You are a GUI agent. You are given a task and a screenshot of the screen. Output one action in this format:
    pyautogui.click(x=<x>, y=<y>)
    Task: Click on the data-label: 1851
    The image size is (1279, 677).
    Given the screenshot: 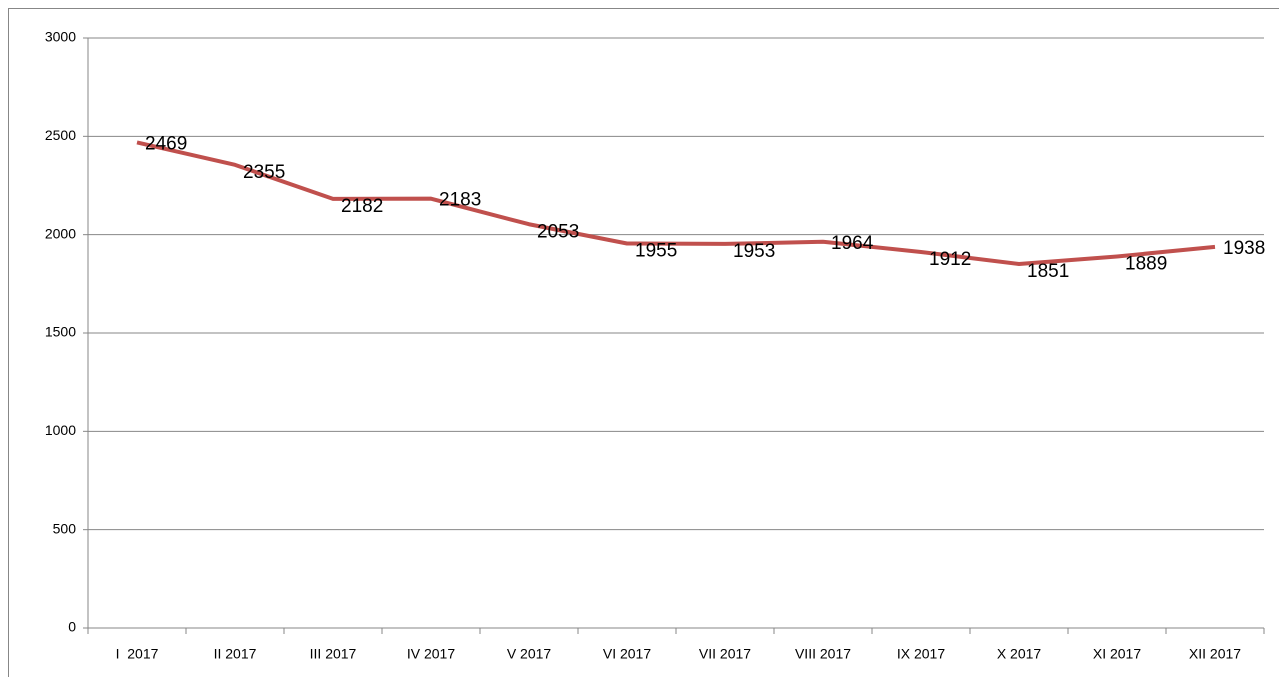 What is the action you would take?
    pyautogui.click(x=1048, y=271)
    